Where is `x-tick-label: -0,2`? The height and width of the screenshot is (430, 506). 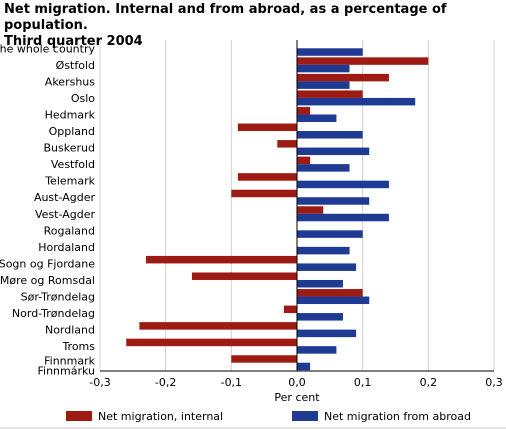
x-tick-label: -0,2 is located at coordinates (165, 382).